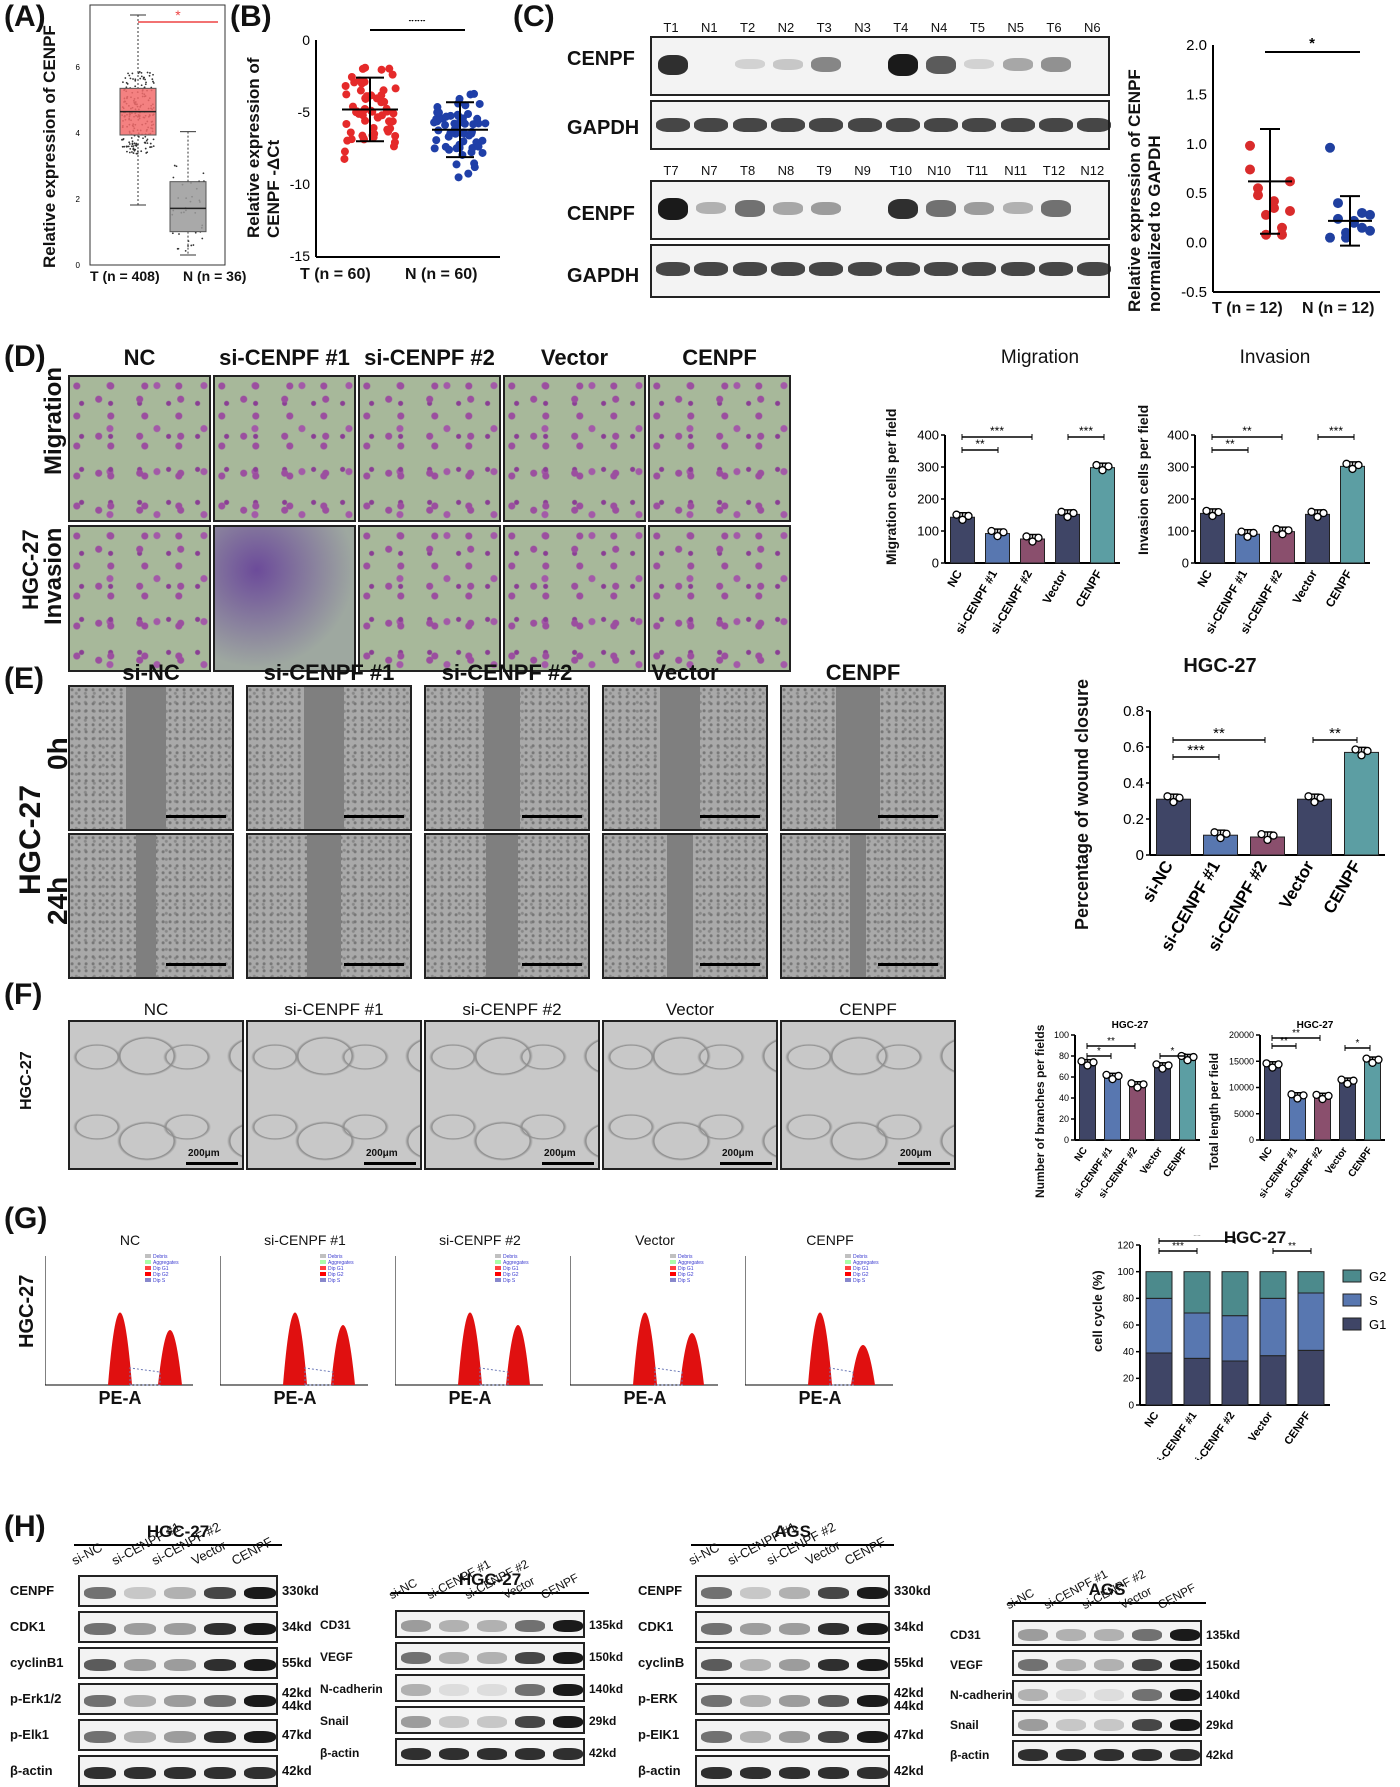 The height and width of the screenshot is (1787, 1400). I want to click on c-lane-label: T8, so click(748, 170).